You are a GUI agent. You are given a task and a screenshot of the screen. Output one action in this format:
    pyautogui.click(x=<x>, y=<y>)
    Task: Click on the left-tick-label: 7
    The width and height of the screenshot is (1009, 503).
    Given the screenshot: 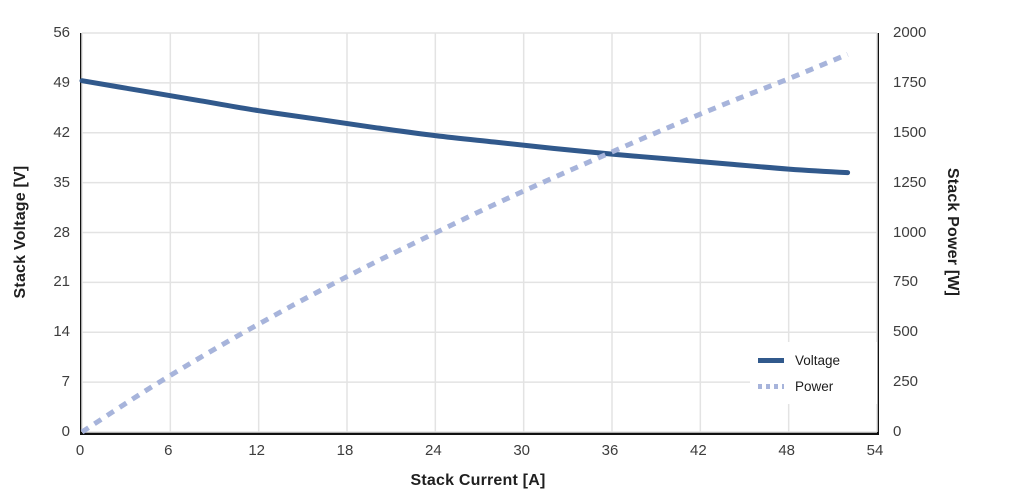 What is the action you would take?
    pyautogui.click(x=65, y=382)
    